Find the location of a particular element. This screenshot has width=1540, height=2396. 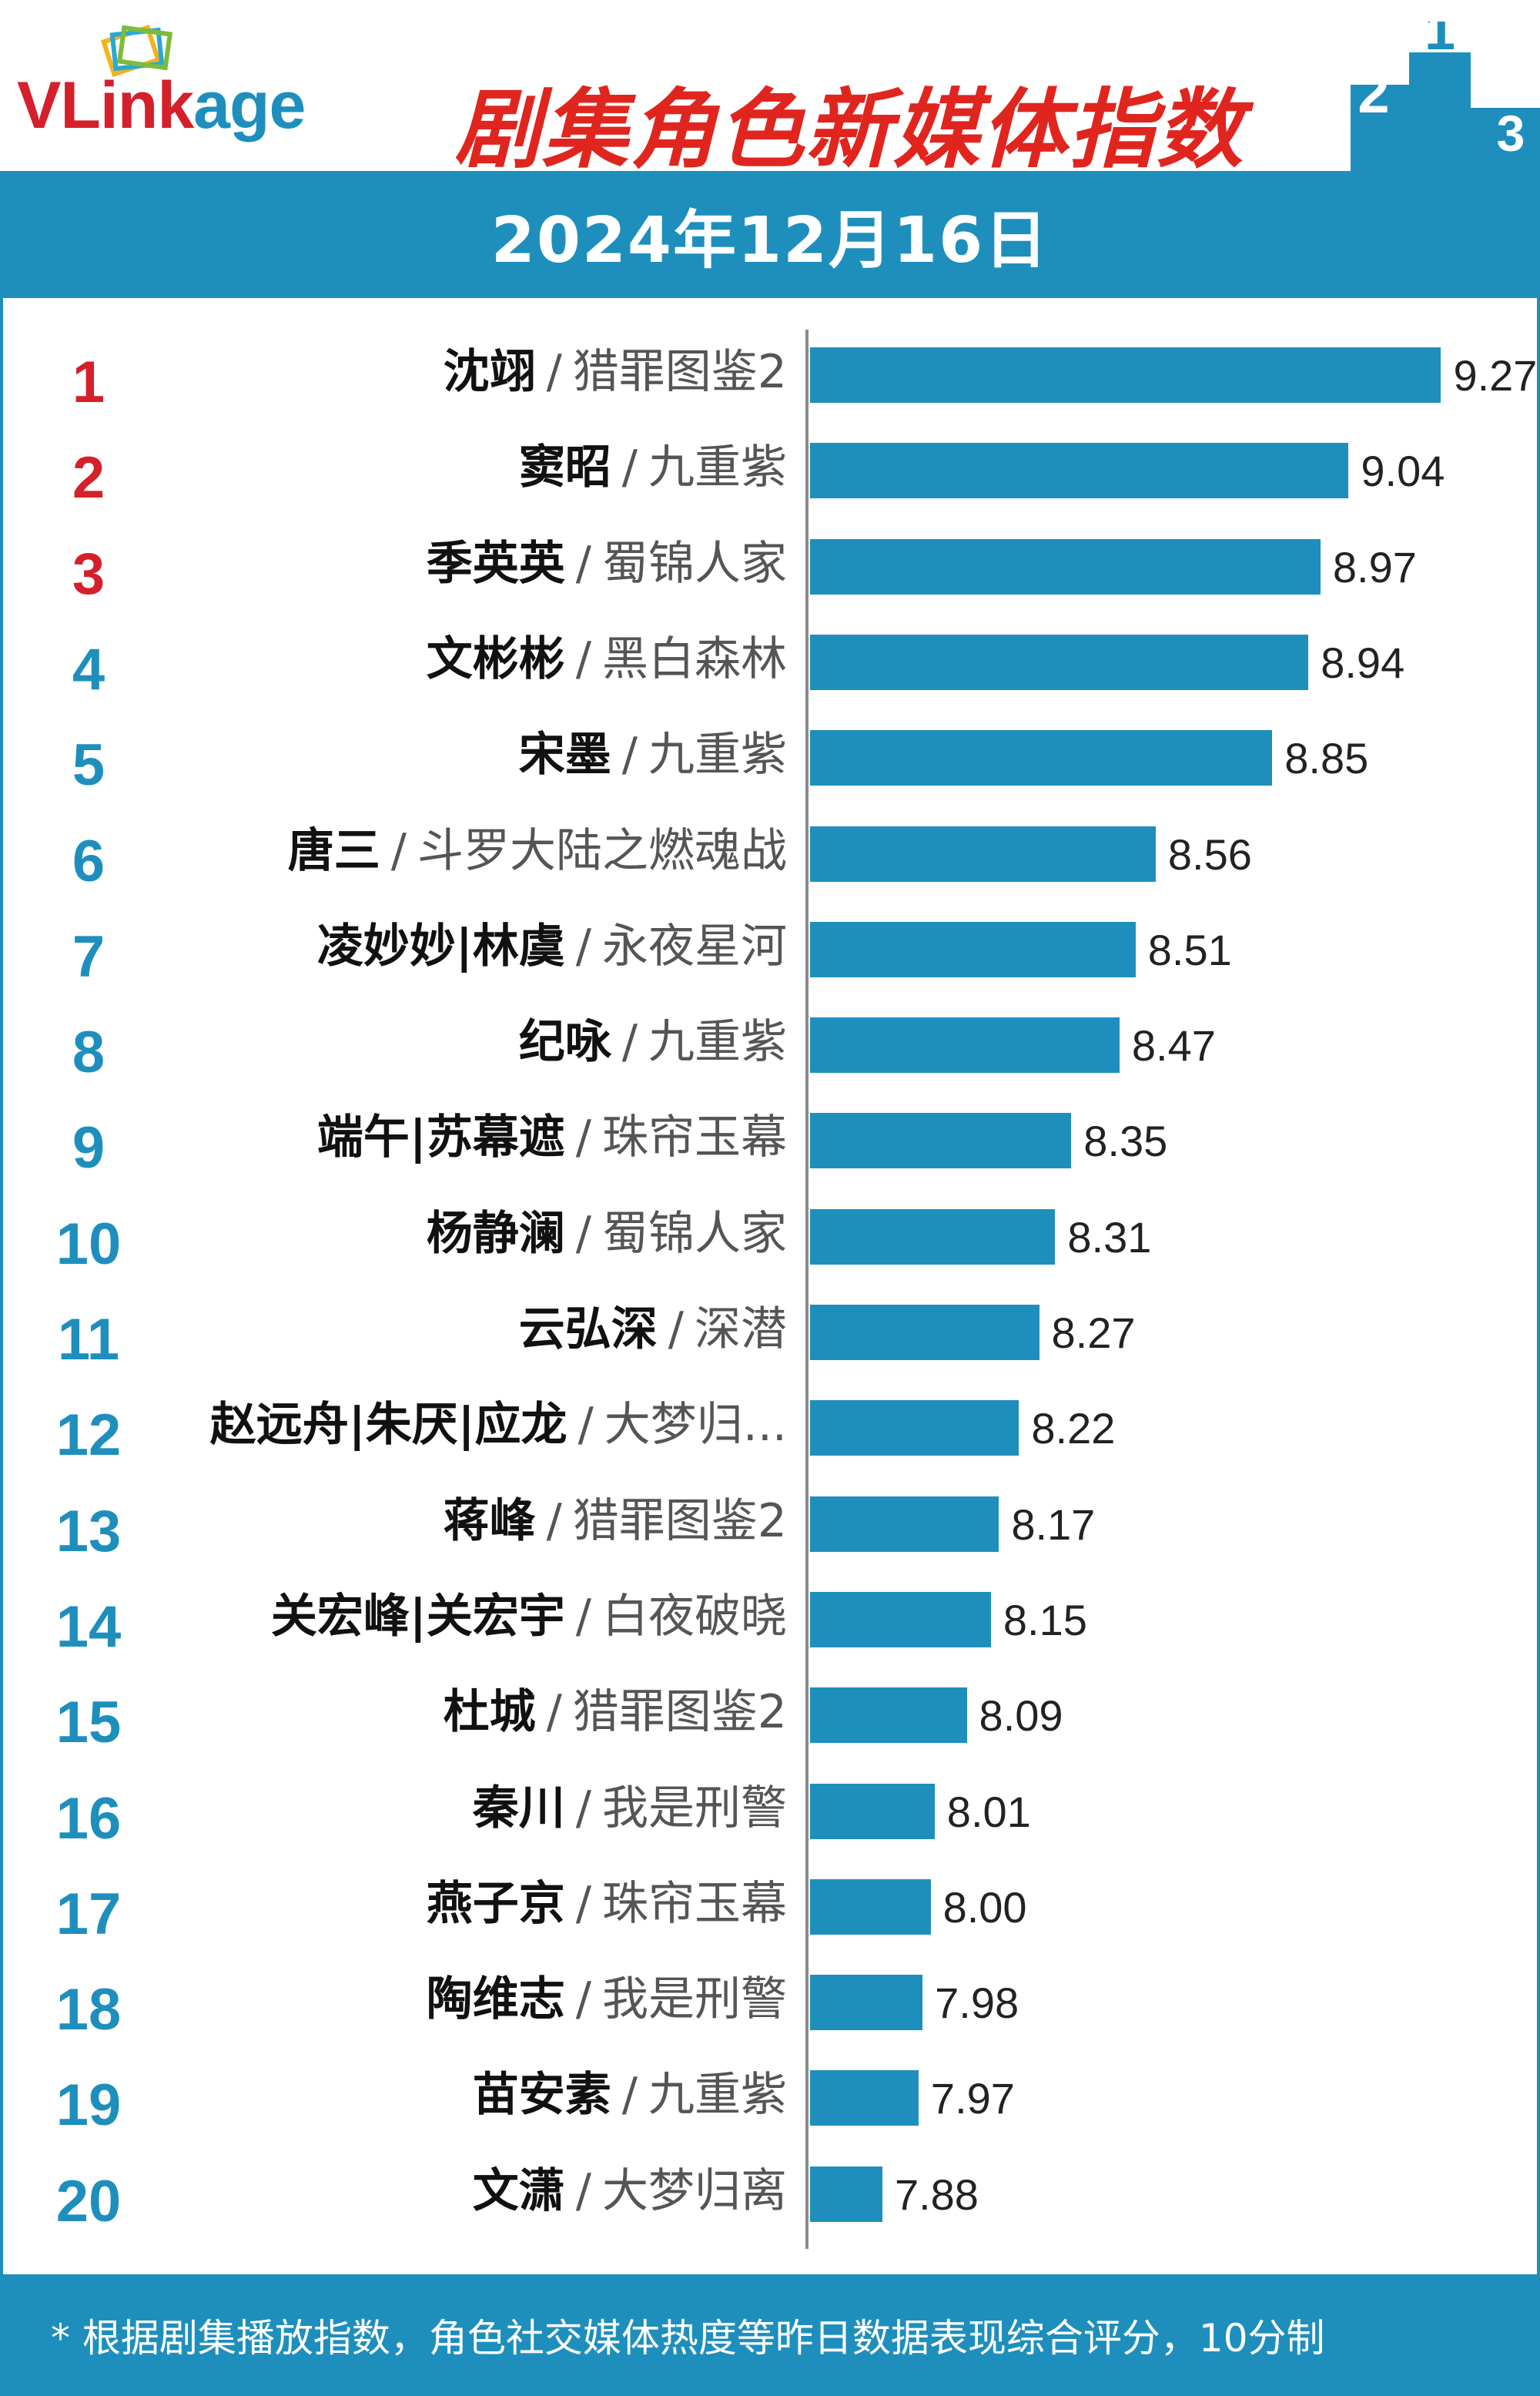

chart-row: 7 凌妙妙|林虞 / 永夜星河 8.51 is located at coordinates (770, 948).